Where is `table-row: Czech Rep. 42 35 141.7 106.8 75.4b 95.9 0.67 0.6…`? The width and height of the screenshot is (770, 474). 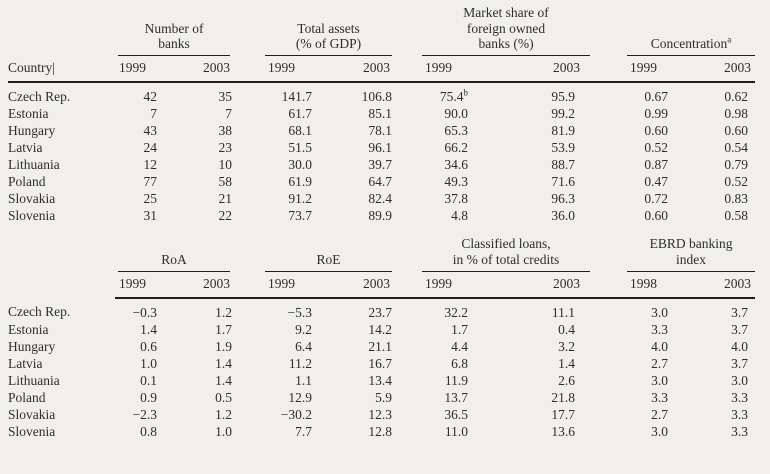 table-row: Czech Rep. 42 35 141.7 106.8 75.4b 95.9 0.67 0.6… is located at coordinates (381, 93).